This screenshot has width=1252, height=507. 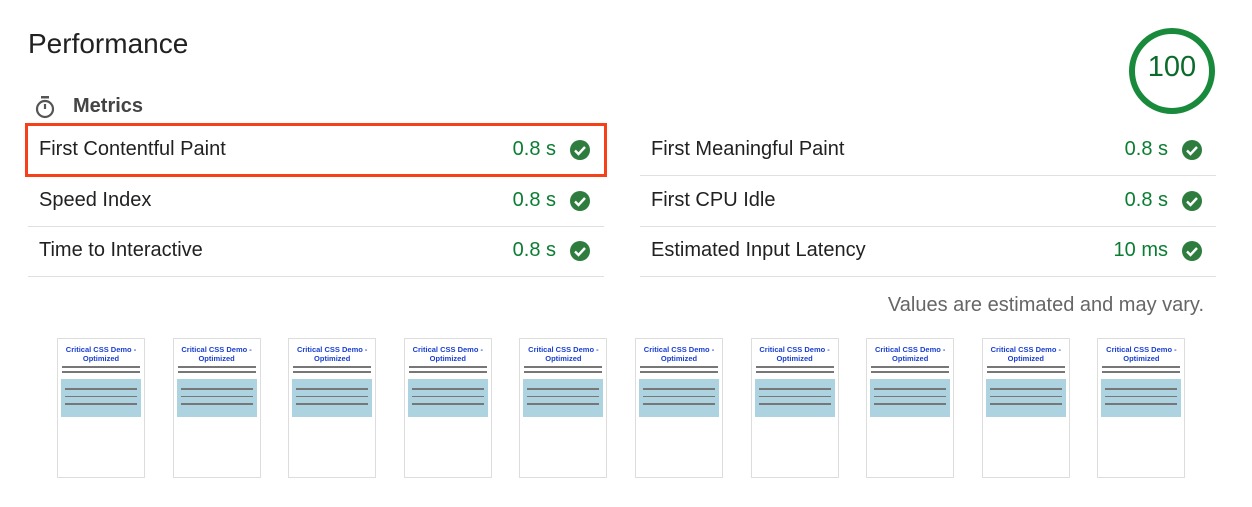 I want to click on score-gauge, so click(x=1172, y=71).